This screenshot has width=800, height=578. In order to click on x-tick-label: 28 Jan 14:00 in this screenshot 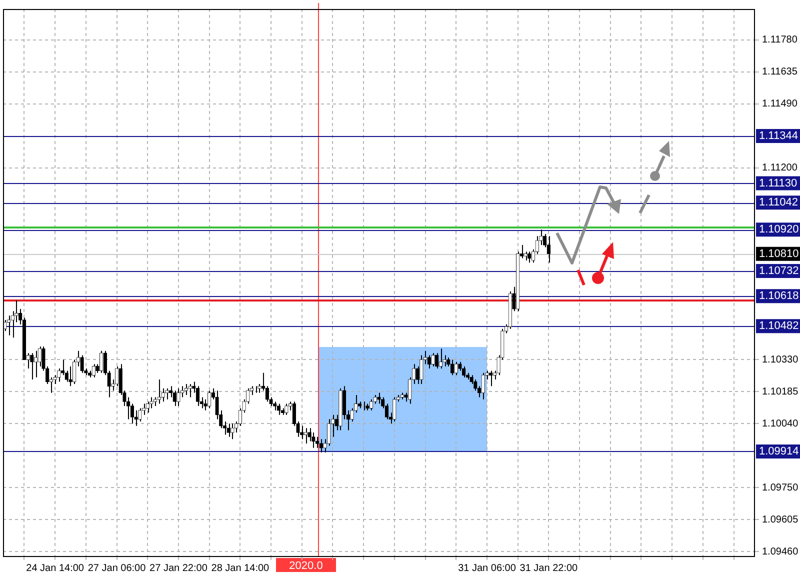, I will do `click(240, 568)`.